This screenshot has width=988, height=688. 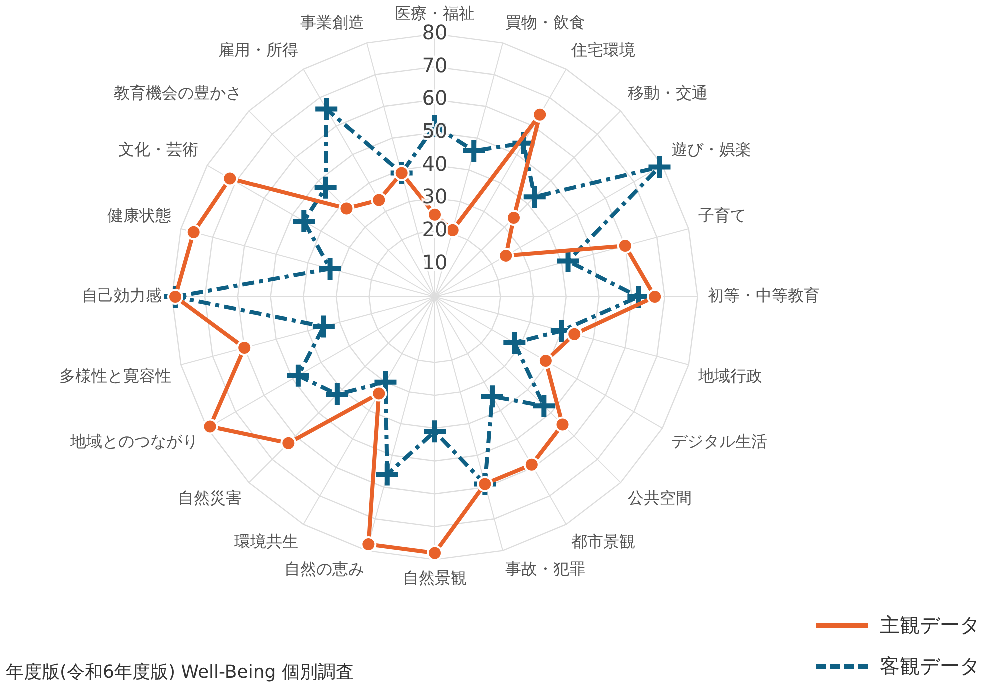 What do you see at coordinates (711, 150) in the screenshot?
I see `spoke-label: 遊び・娯楽` at bounding box center [711, 150].